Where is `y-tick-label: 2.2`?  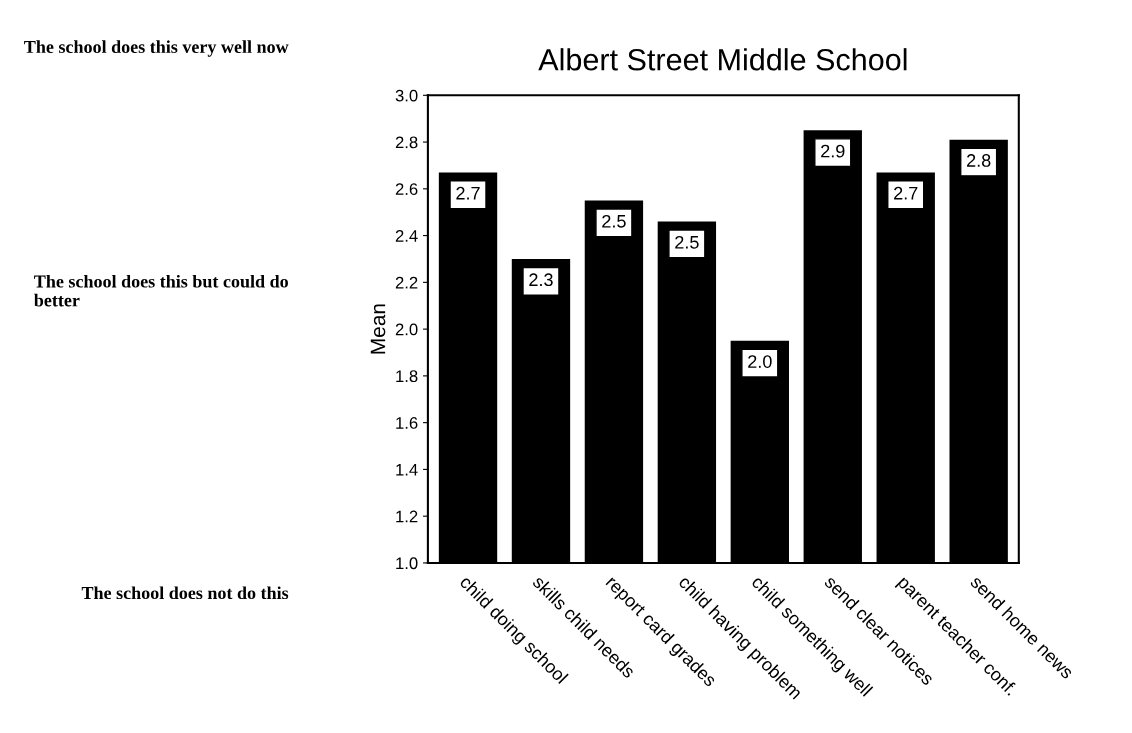
y-tick-label: 2.2 is located at coordinates (406, 282).